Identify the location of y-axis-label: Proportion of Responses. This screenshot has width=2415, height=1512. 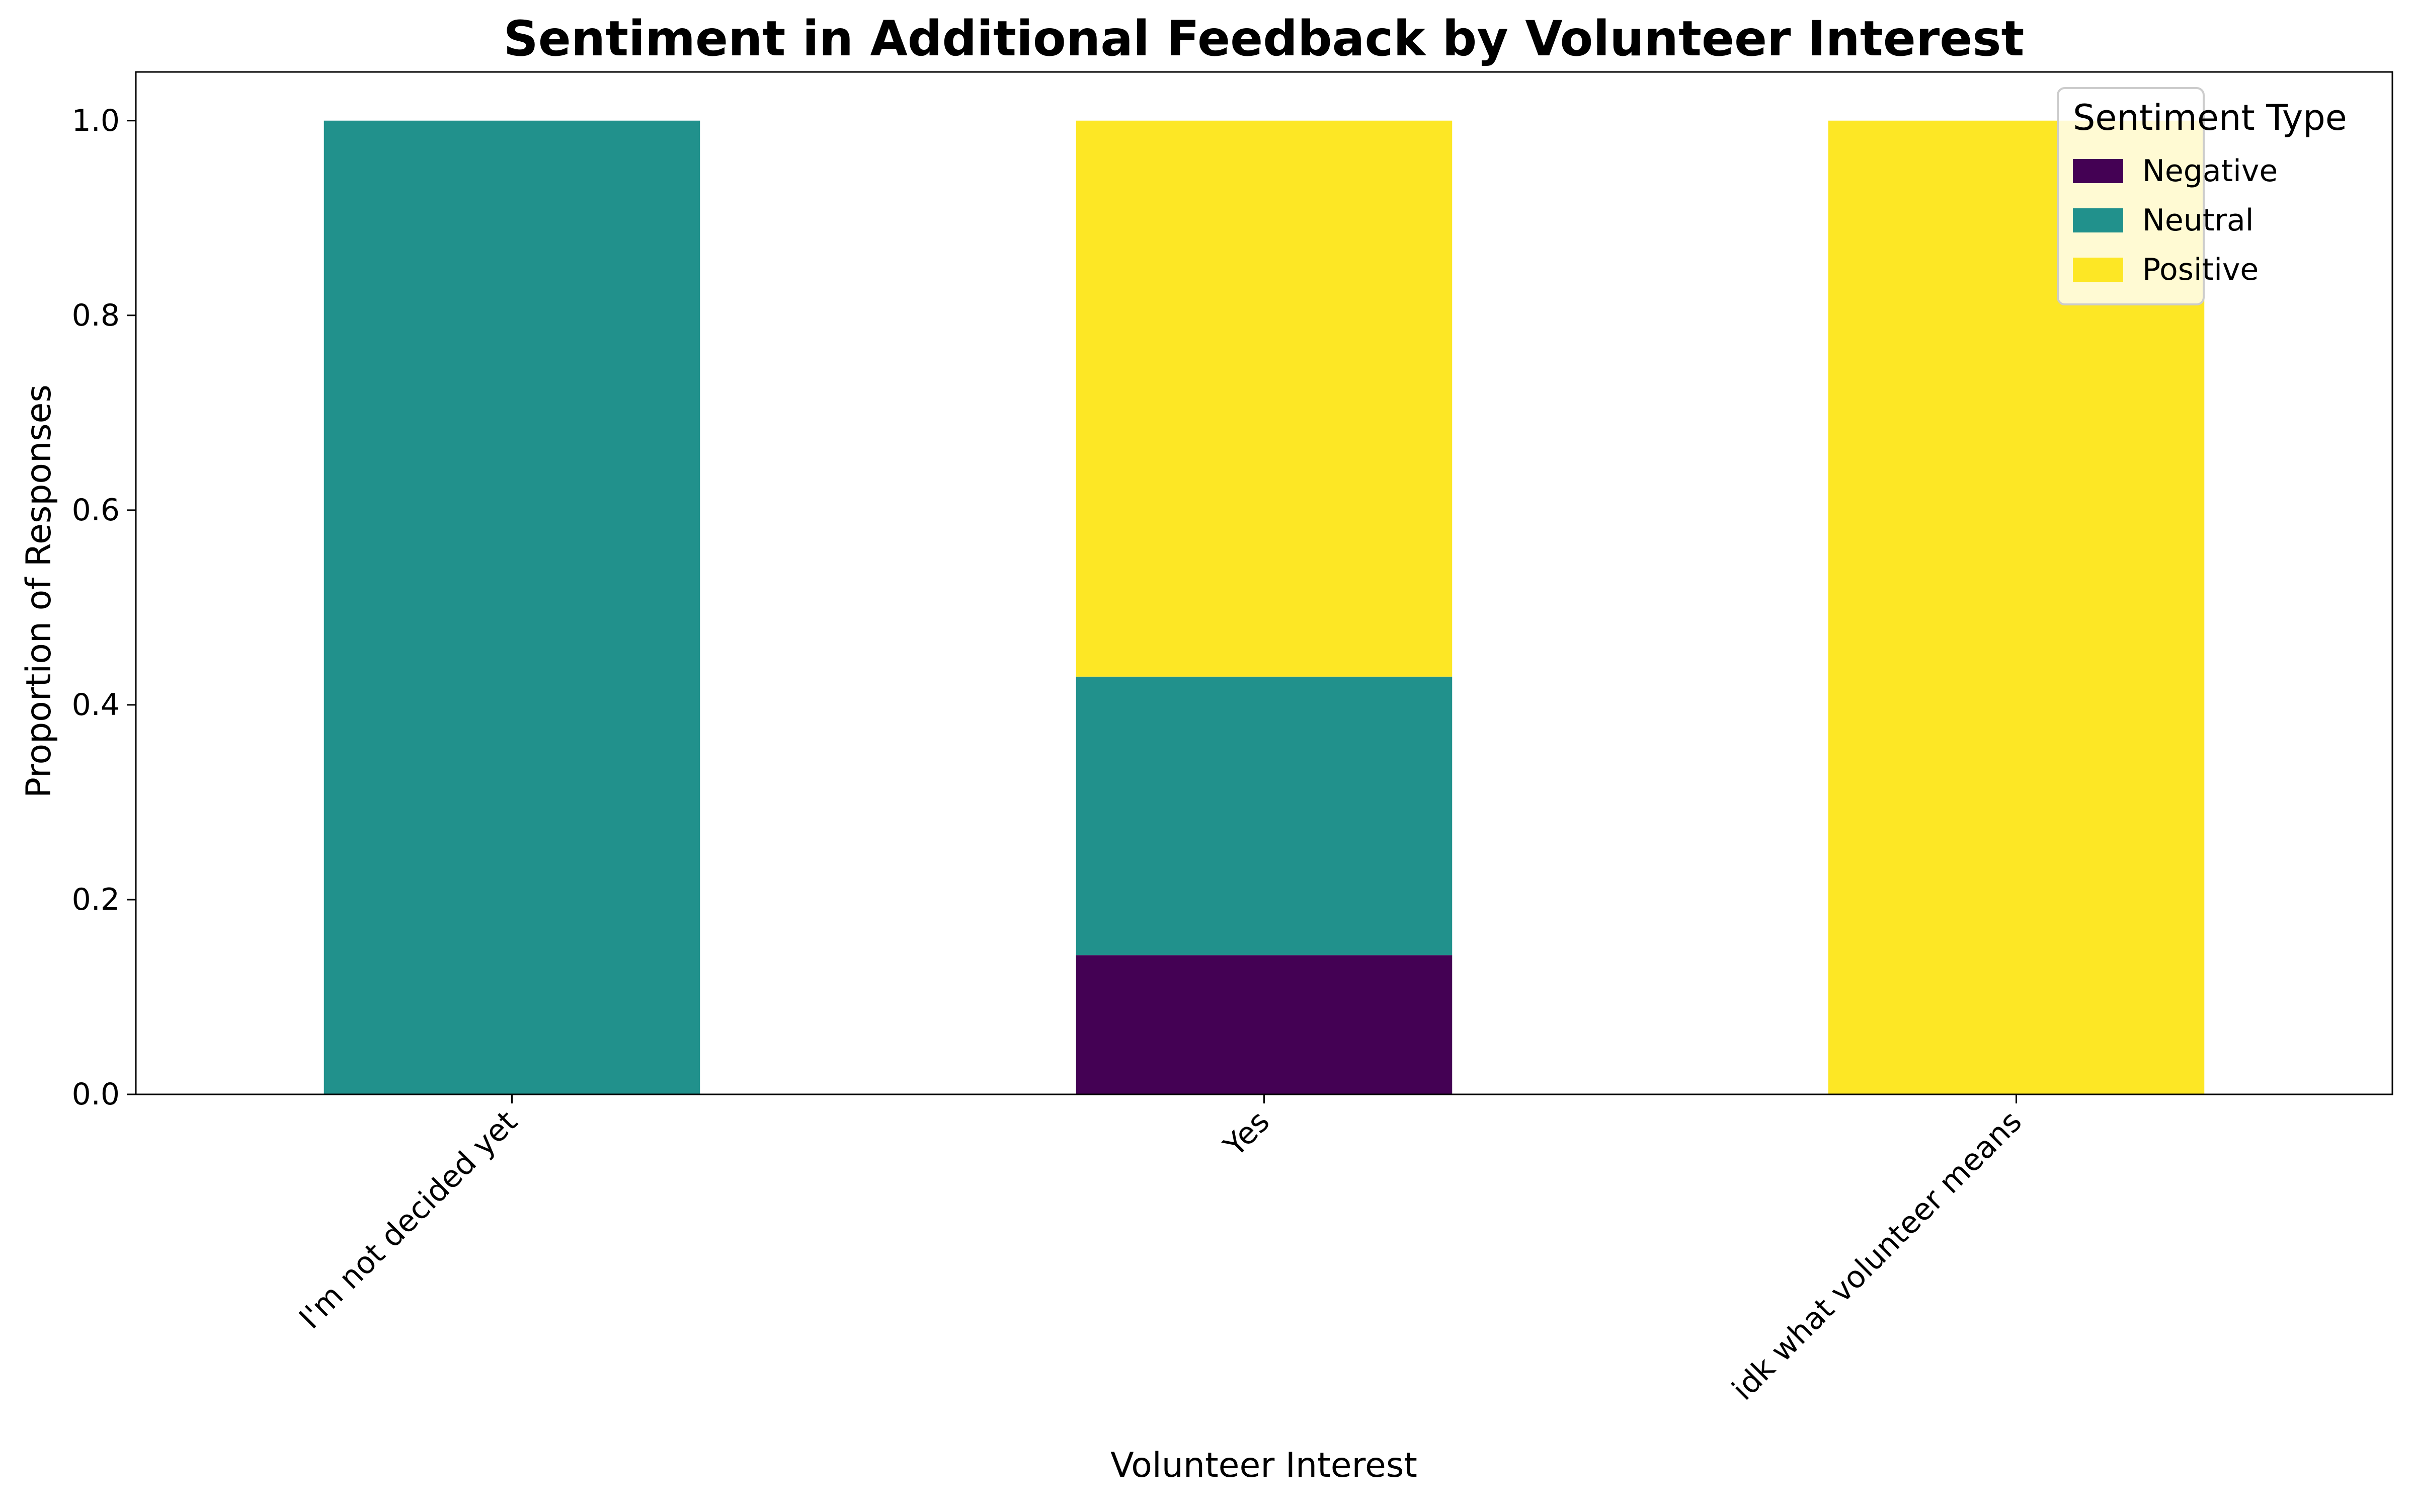
(39, 591).